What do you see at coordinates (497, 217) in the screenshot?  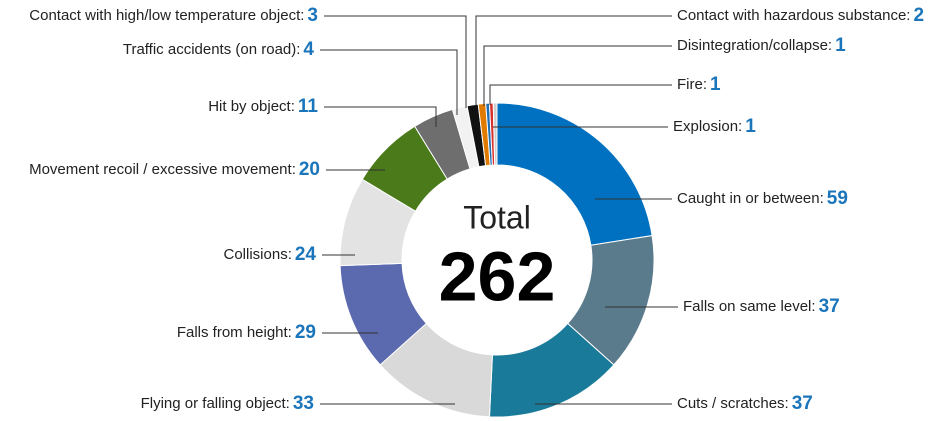 I see `center-label: Total` at bounding box center [497, 217].